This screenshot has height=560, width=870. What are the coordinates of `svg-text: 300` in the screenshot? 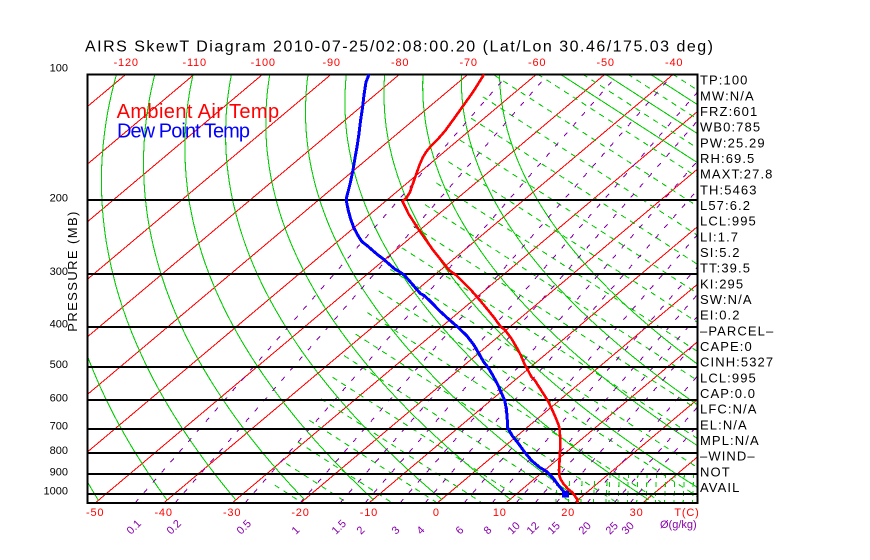 It's located at (59, 272).